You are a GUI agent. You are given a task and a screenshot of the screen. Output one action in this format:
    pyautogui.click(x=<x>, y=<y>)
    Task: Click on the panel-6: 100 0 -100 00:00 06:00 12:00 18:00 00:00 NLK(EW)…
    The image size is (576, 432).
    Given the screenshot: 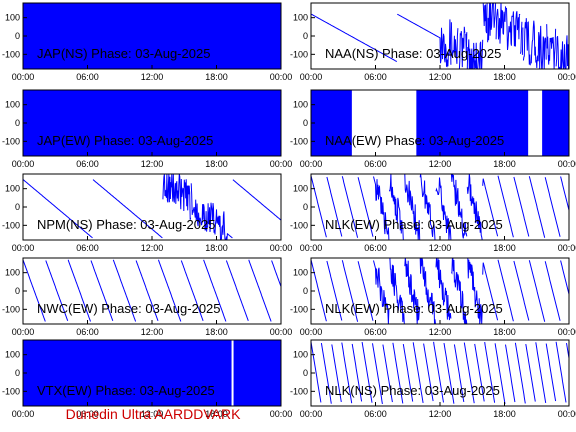 What is the action you would take?
    pyautogui.click(x=433, y=213)
    